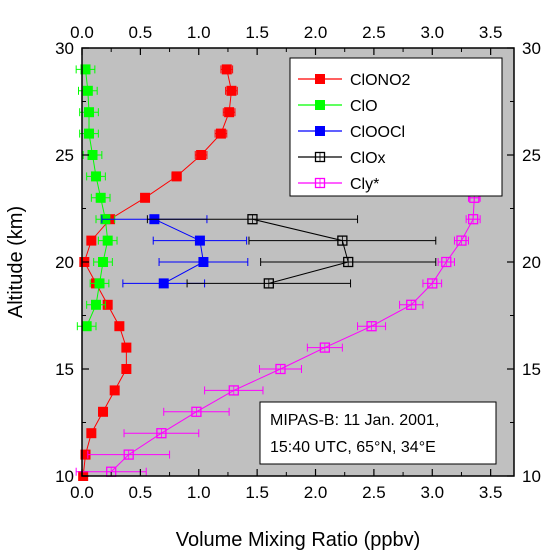  What do you see at coordinates (16, 262) in the screenshot?
I see `y-axis-label: Altitude (km)` at bounding box center [16, 262].